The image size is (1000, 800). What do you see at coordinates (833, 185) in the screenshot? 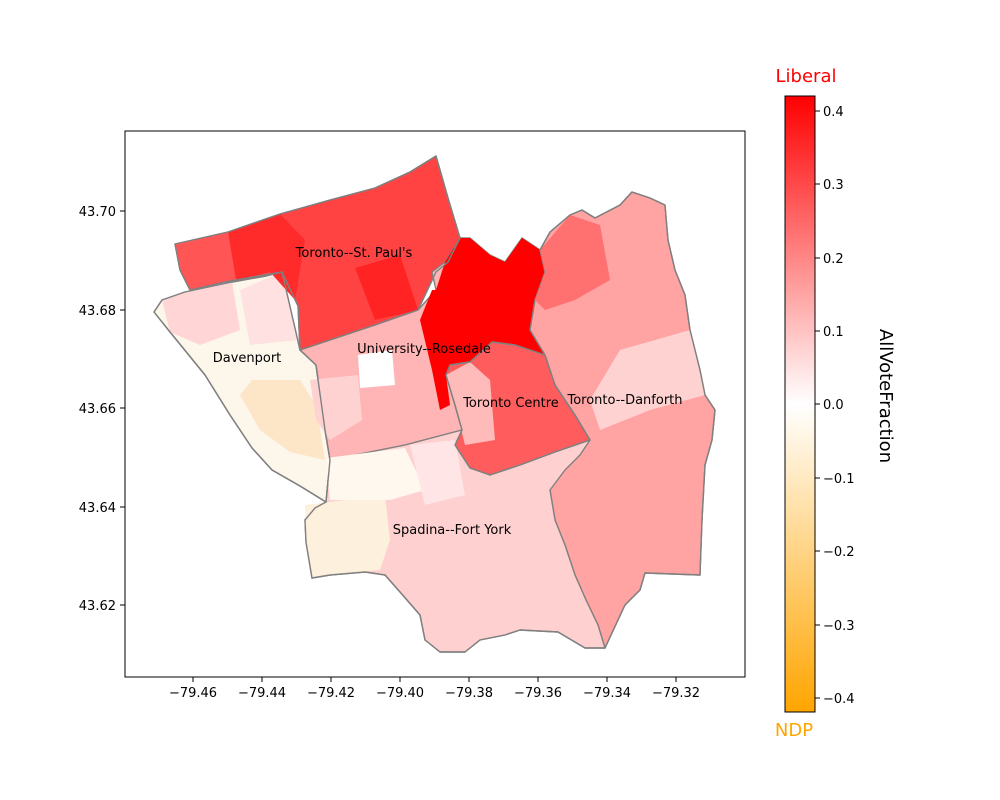
I see `colorbar-tick-label: 0.3` at bounding box center [833, 185].